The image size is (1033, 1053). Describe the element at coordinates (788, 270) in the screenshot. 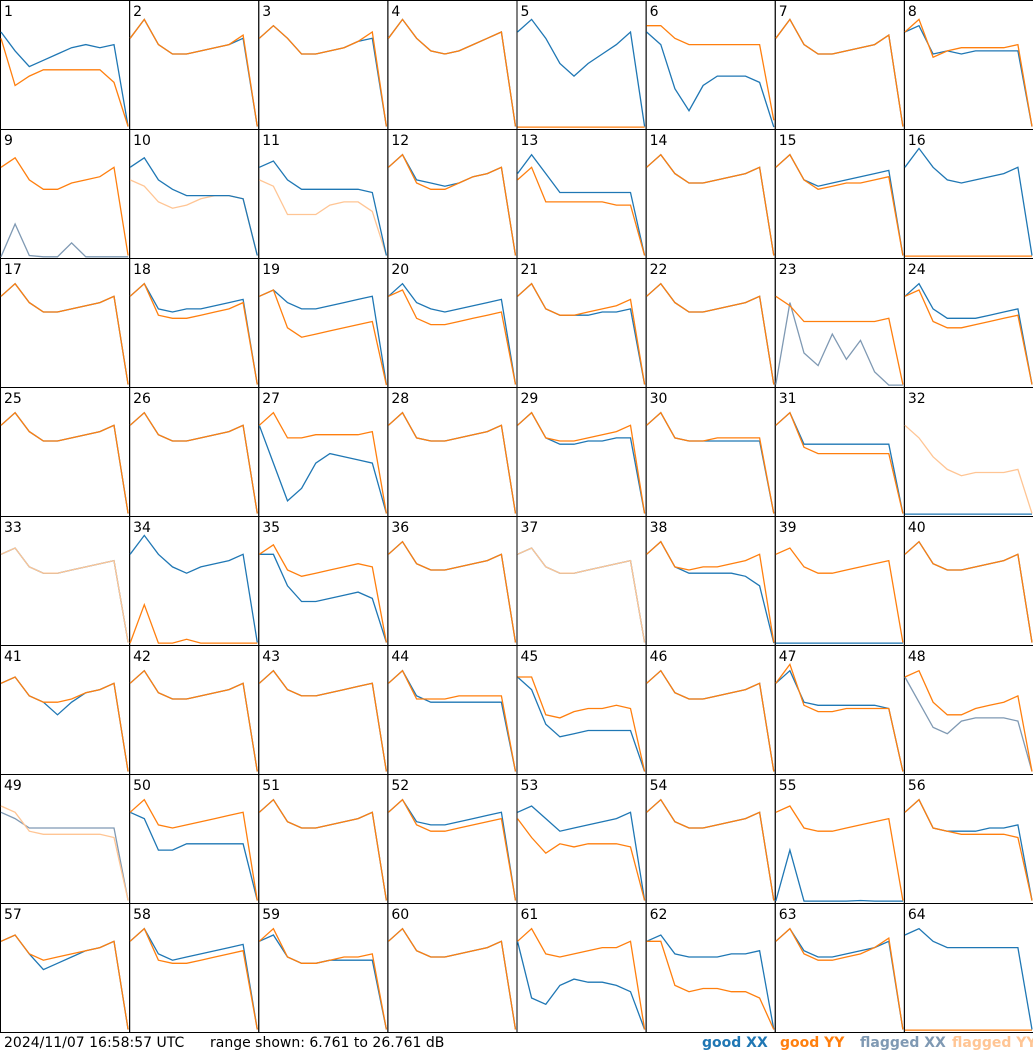

I see `panel-label: 23` at that location.